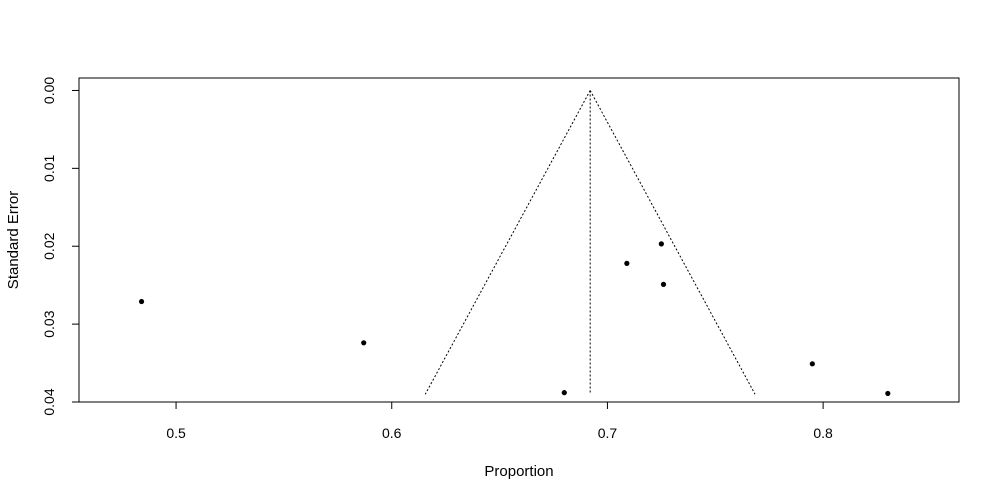 Image resolution: width=1000 pixels, height=500 pixels. What do you see at coordinates (672, 242) in the screenshot?
I see `funnel-right-line` at bounding box center [672, 242].